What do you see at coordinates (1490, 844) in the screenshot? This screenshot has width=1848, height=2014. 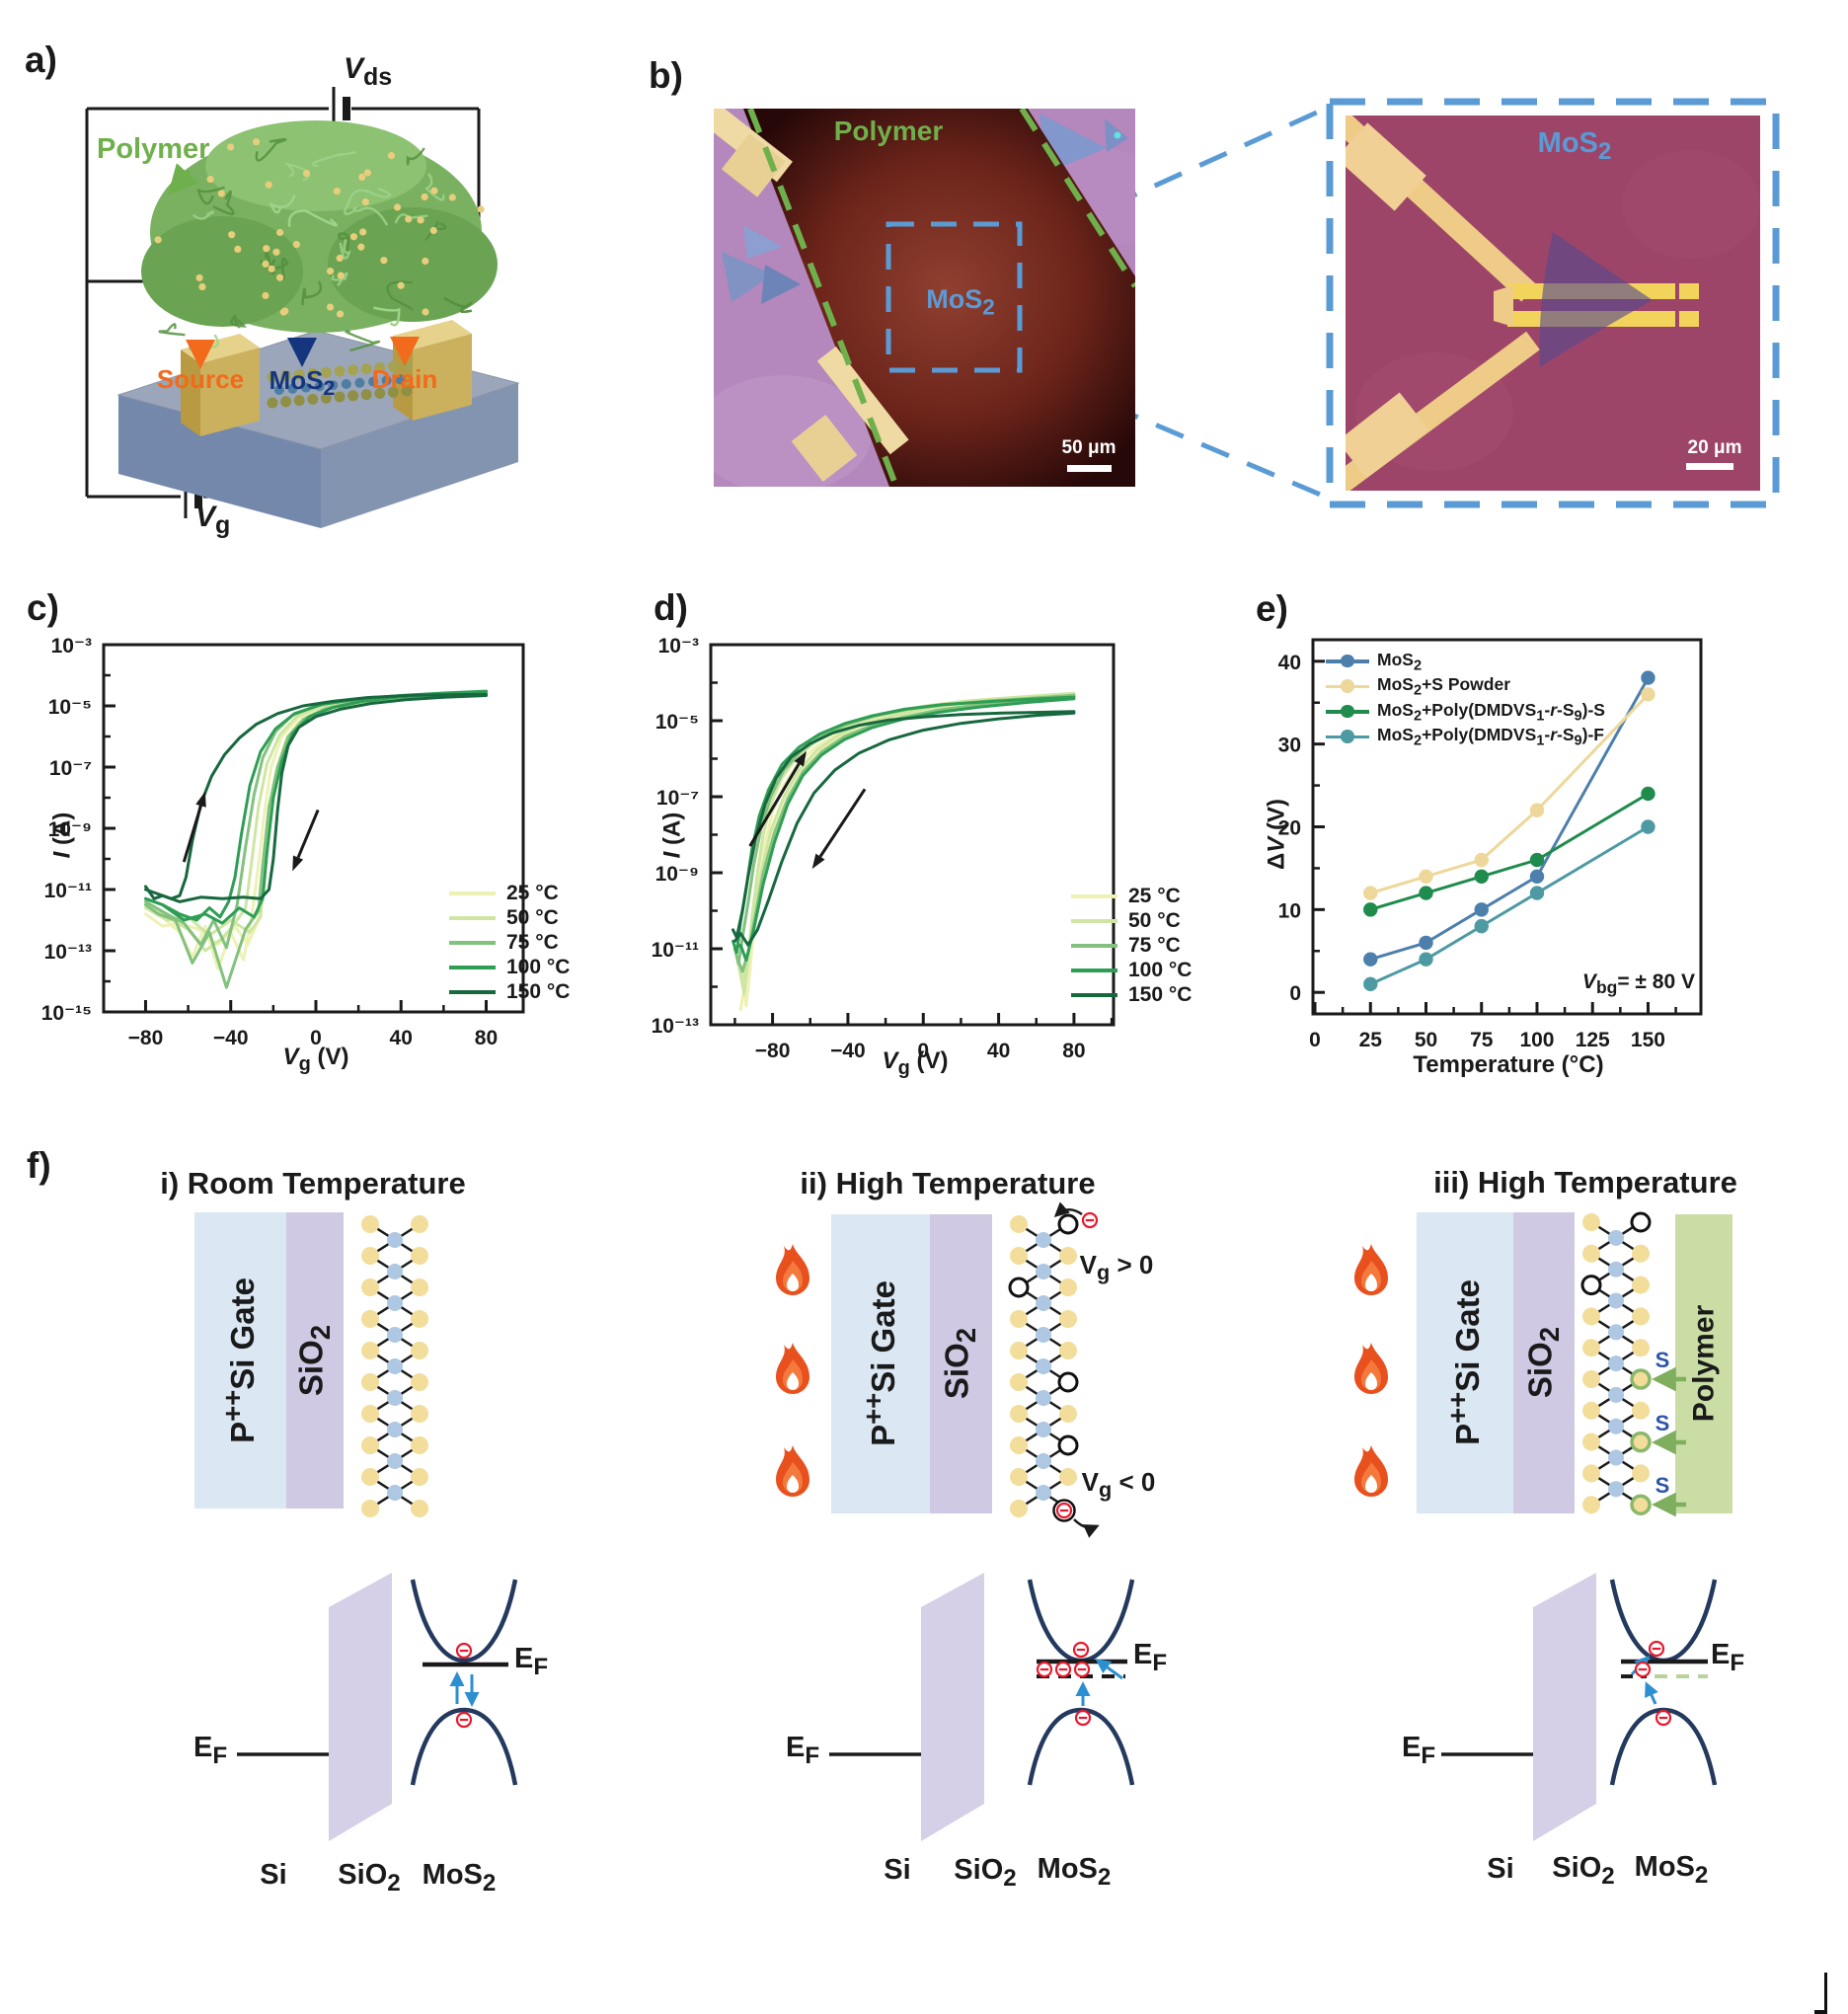 I see `hysteresis-vs-temperature-chart: 0 25 50 75 100 125 150 0 10 20 30 40` at bounding box center [1490, 844].